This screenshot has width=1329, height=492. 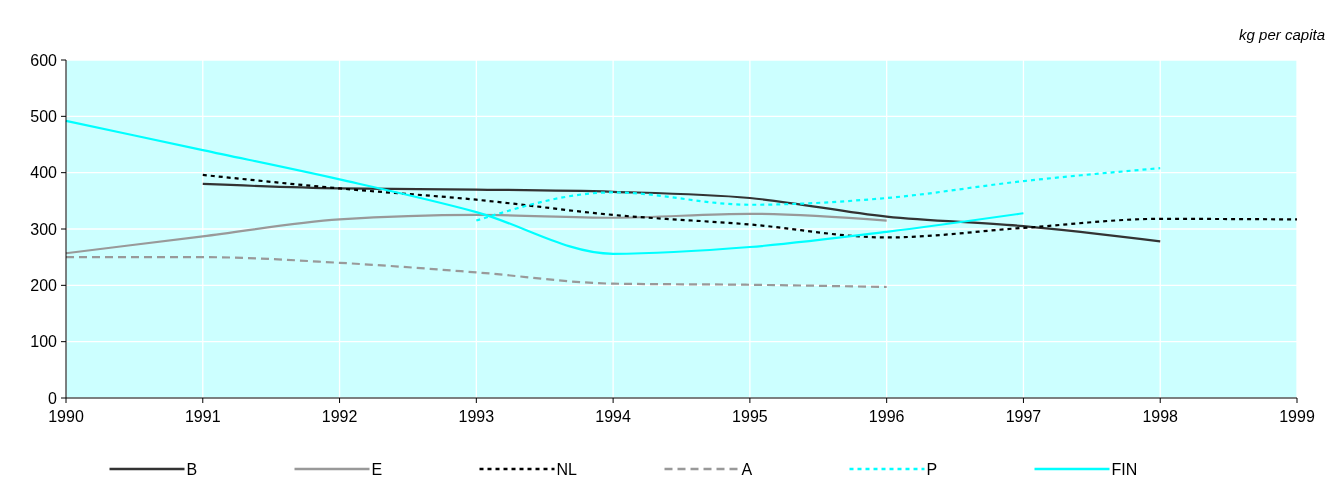 What do you see at coordinates (44, 116) in the screenshot?
I see `y-tick-label: 500` at bounding box center [44, 116].